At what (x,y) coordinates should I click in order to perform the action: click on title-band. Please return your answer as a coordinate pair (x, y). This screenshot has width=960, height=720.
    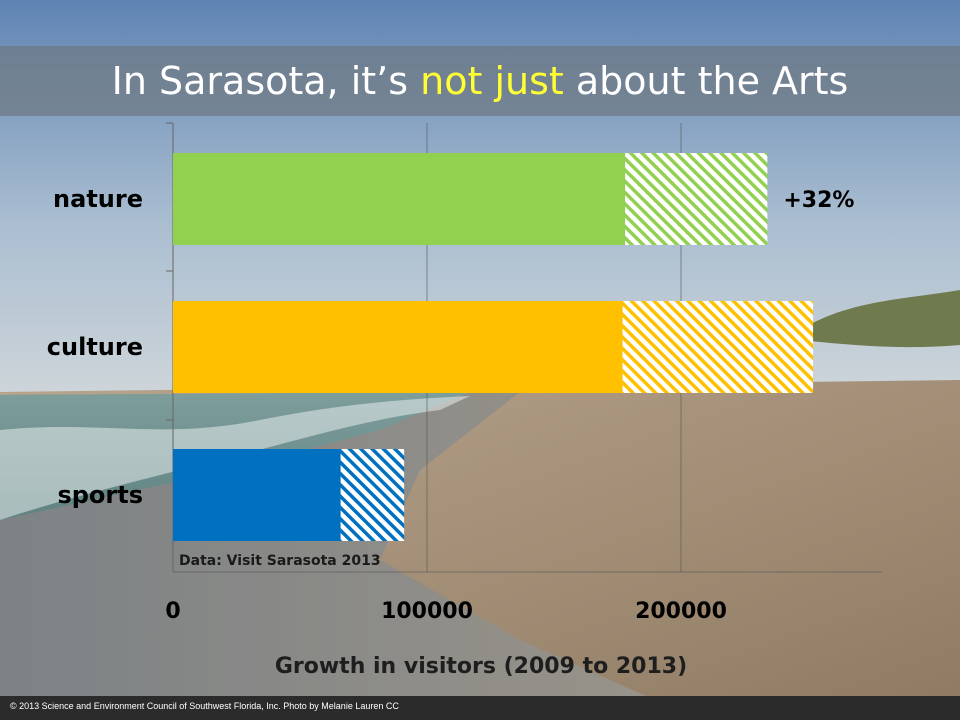
    Looking at the image, I should click on (480, 81).